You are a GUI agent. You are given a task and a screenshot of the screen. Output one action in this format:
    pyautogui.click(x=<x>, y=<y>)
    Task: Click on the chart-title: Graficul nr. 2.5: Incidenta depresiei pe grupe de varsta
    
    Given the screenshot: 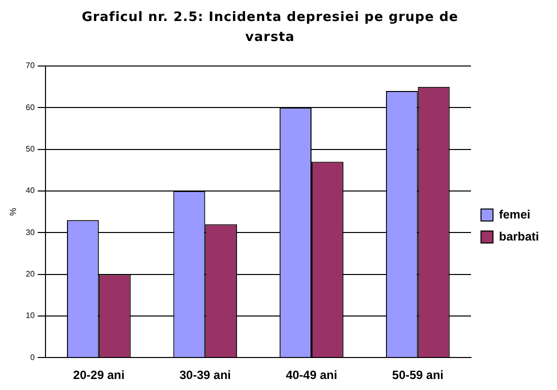 What is the action you would take?
    pyautogui.click(x=270, y=28)
    